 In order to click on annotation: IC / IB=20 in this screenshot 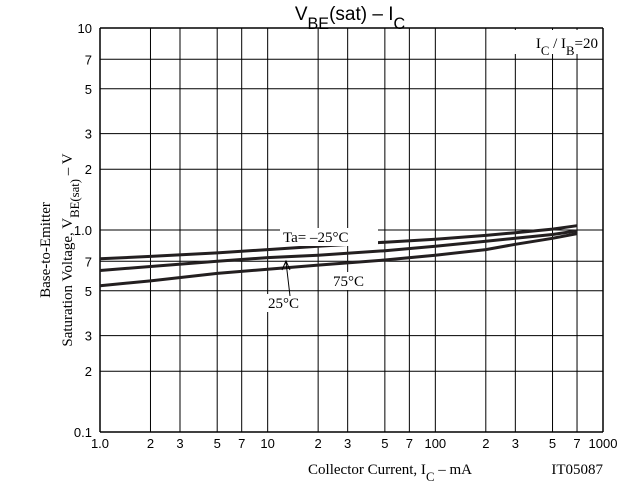, I will do `click(567, 47)`.